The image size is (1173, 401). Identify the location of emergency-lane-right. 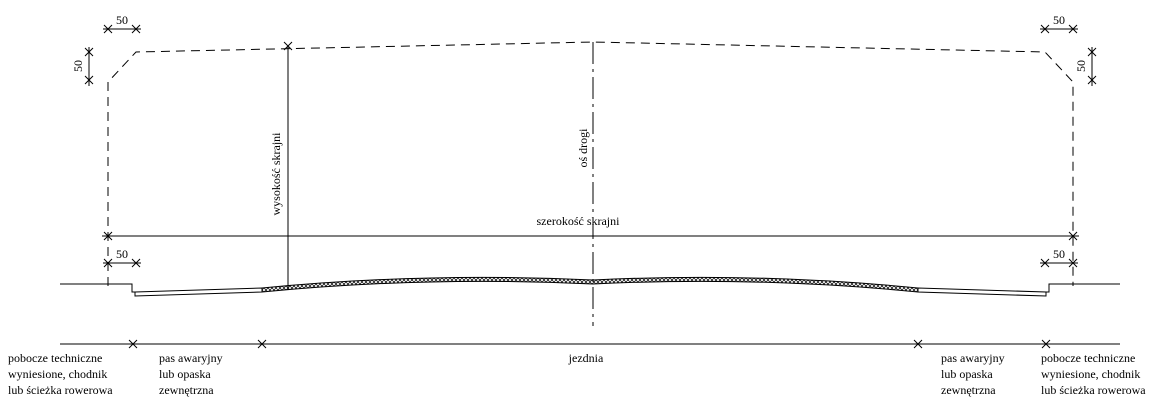
(982, 292).